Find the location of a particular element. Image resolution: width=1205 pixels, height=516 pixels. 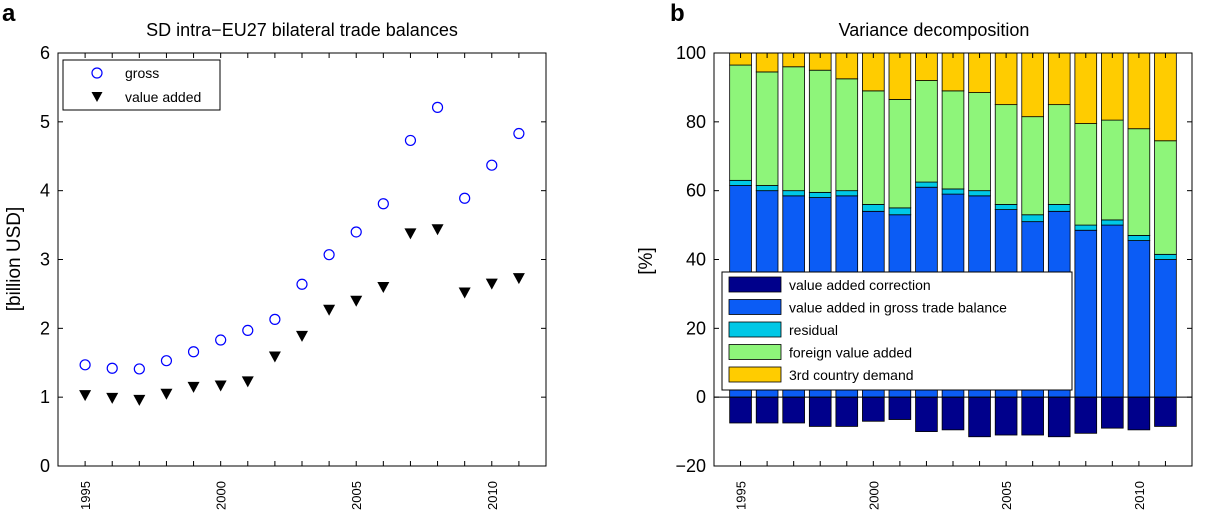

panel-b-ytick-label: 40 is located at coordinates (696, 260).